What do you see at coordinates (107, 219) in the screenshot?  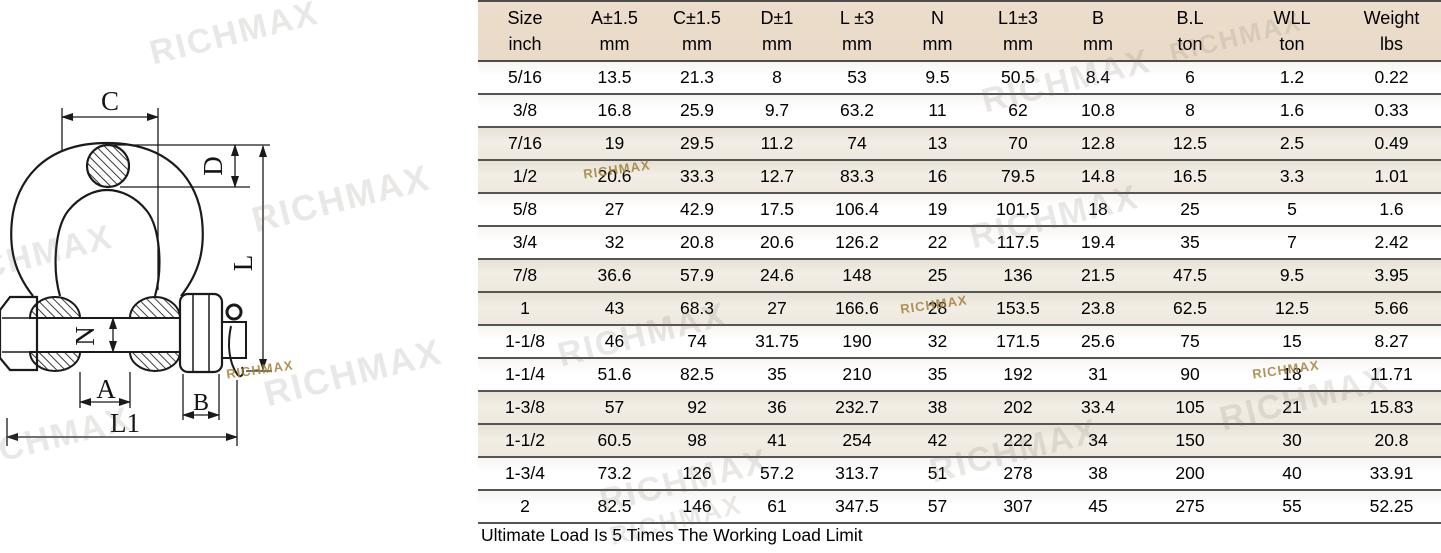 I see `shackle-bow-outline` at bounding box center [107, 219].